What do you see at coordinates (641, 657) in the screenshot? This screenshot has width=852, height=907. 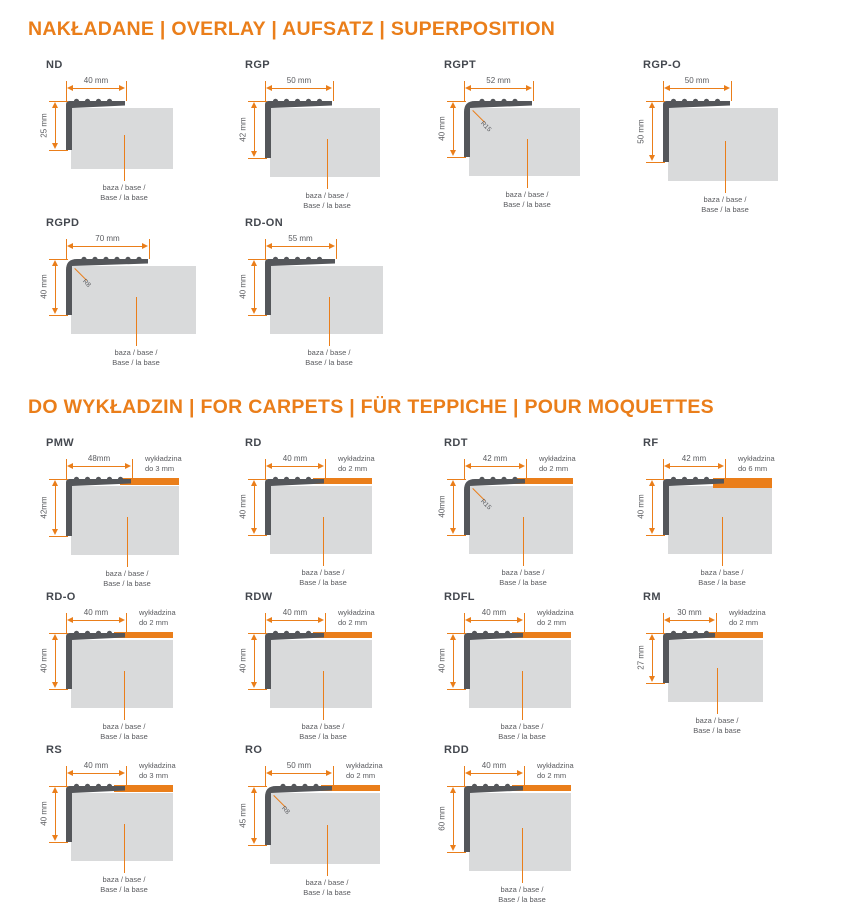 I see `height-dim-label: 27 mm` at bounding box center [641, 657].